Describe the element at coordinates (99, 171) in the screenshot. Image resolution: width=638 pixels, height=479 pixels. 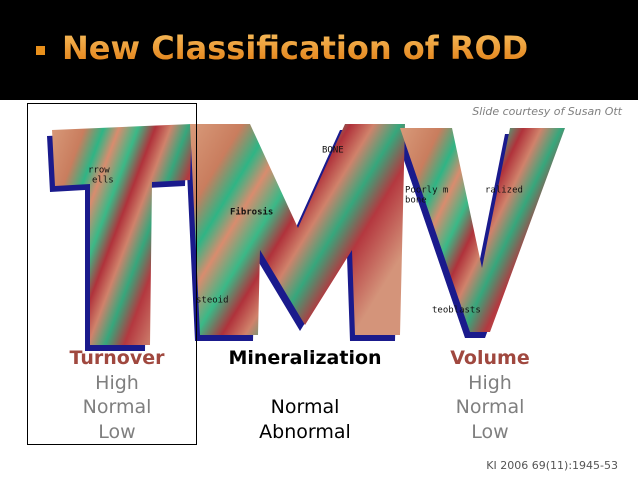
I see `figure-label: rrow` at that location.